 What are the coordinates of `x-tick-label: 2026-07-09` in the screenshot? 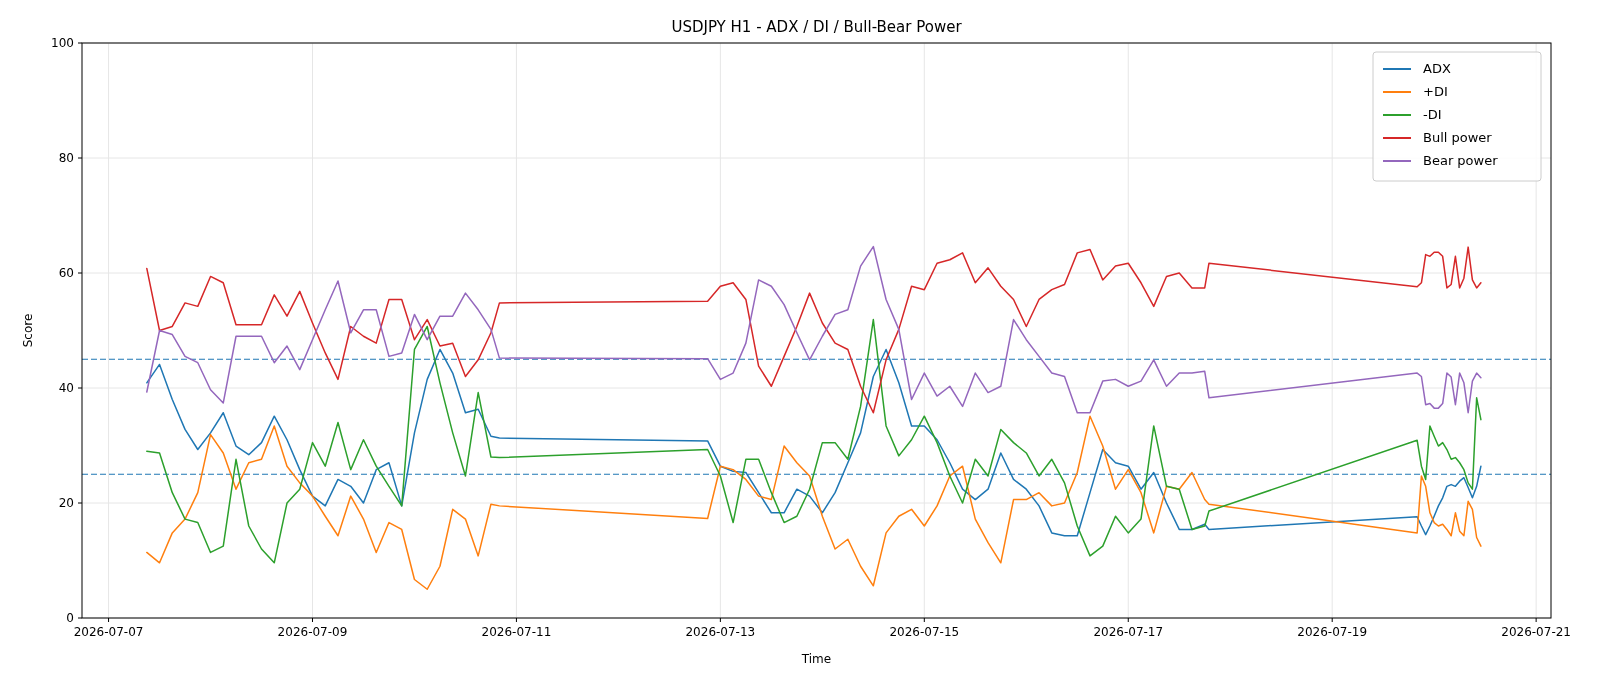 It's located at (312, 632).